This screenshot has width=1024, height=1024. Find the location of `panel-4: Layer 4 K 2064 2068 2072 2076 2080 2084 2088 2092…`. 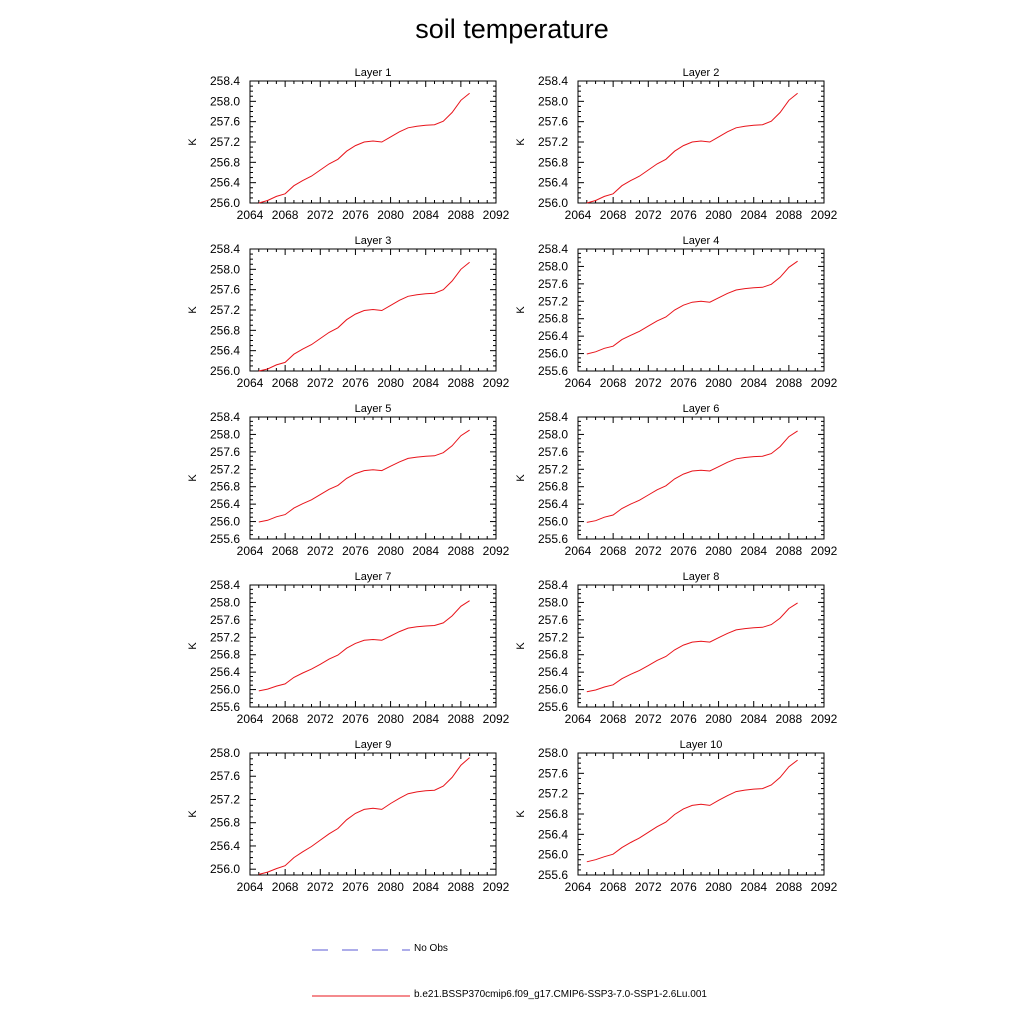

panel-4: Layer 4 K 2064 2068 2072 2076 2080 2084 2088 2092… is located at coordinates (676, 312).